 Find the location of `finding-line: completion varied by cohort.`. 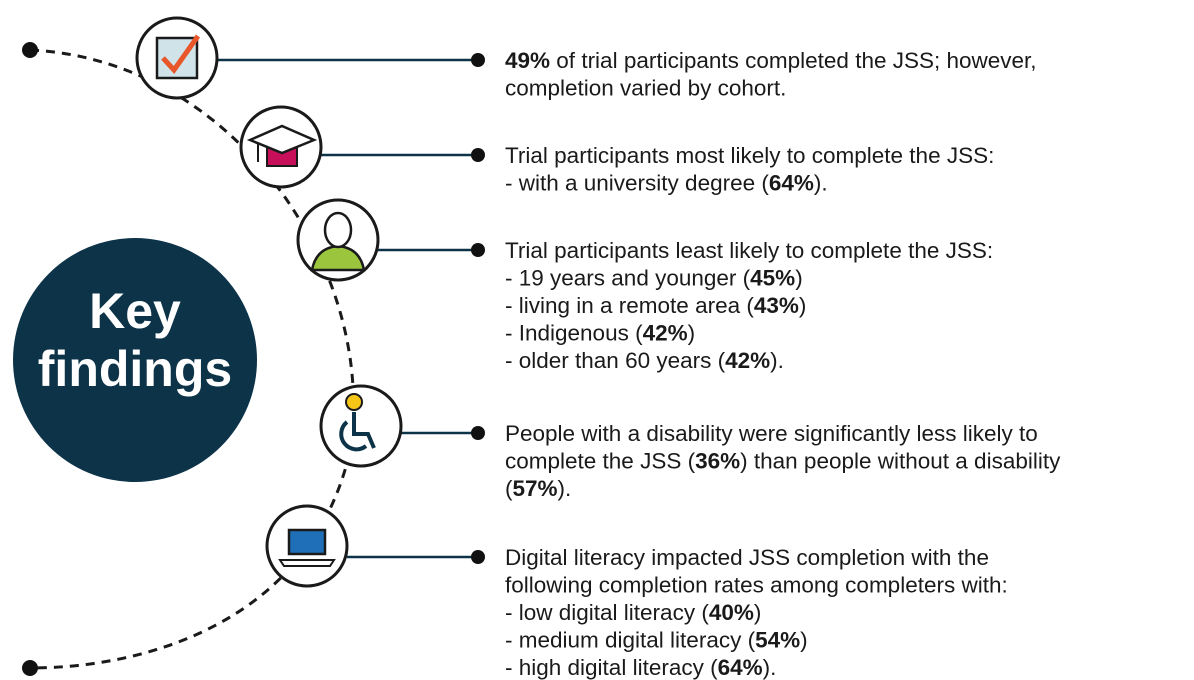

finding-line: completion varied by cohort. is located at coordinates (645, 88).